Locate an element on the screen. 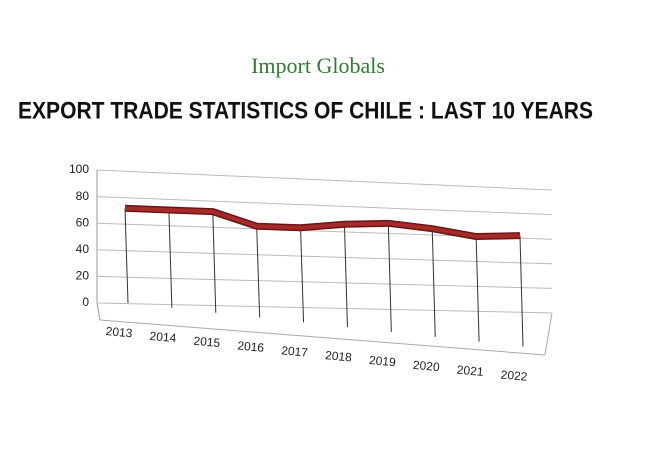 Image resolution: width=650 pixels, height=450 pixels. y-tick-label: 20 is located at coordinates (83, 276).